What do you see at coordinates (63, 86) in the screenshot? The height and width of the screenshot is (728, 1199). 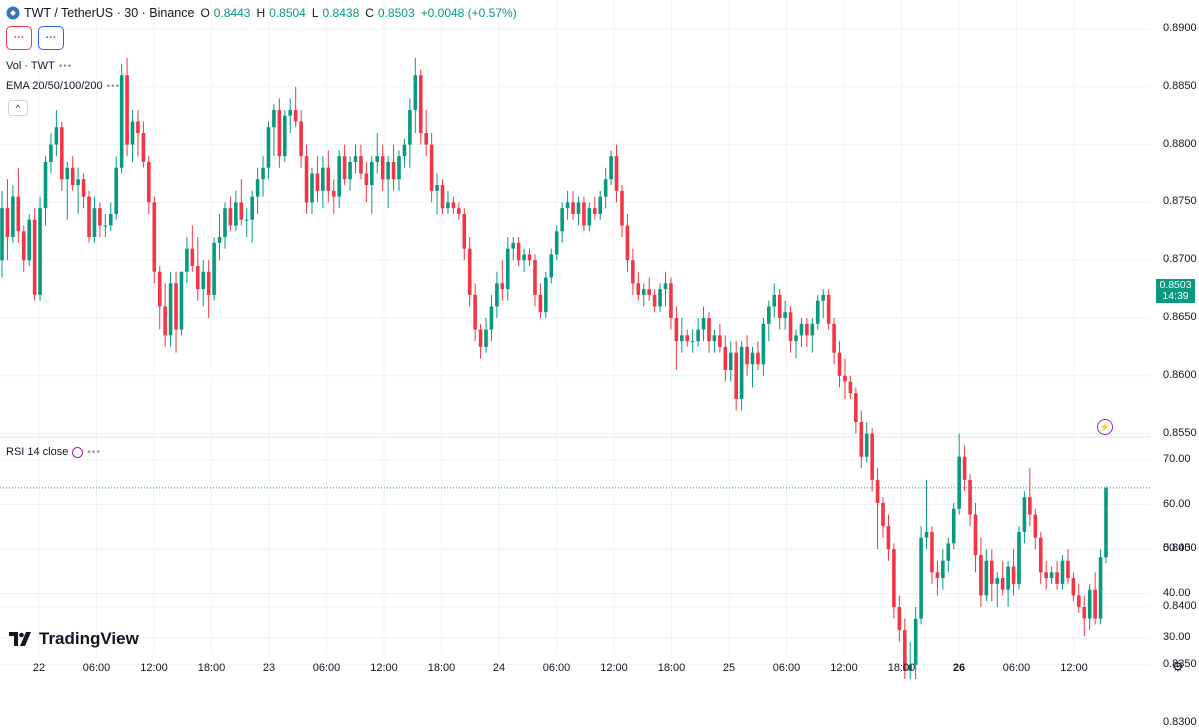 I see `ema-indicator: EMA 20/50/100/200 •••` at bounding box center [63, 86].